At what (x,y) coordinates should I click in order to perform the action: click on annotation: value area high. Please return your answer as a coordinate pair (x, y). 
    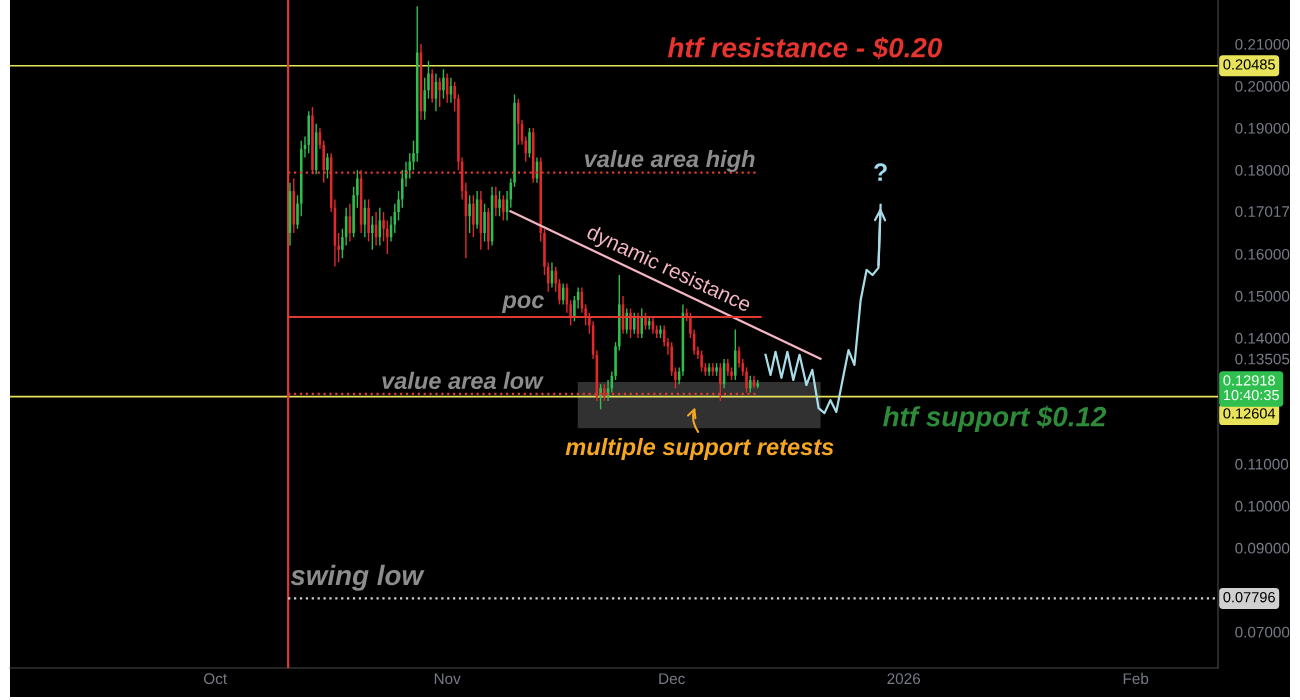
    Looking at the image, I should click on (669, 160).